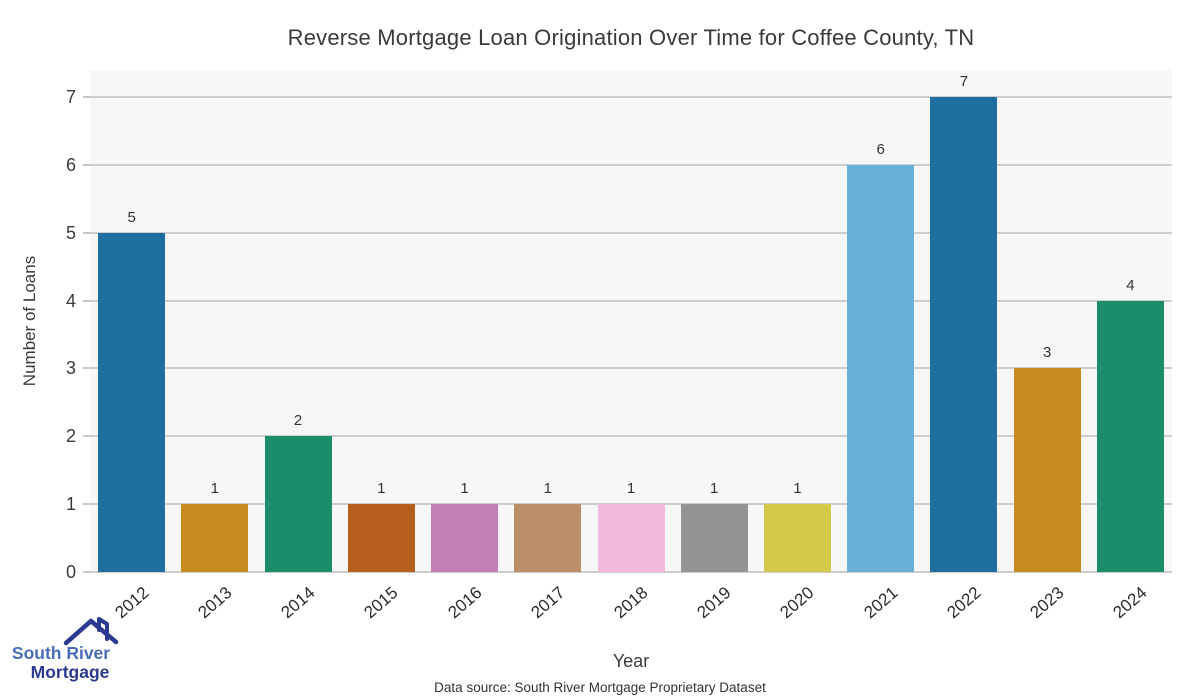  Describe the element at coordinates (1047, 470) in the screenshot. I see `bar-2023` at that location.